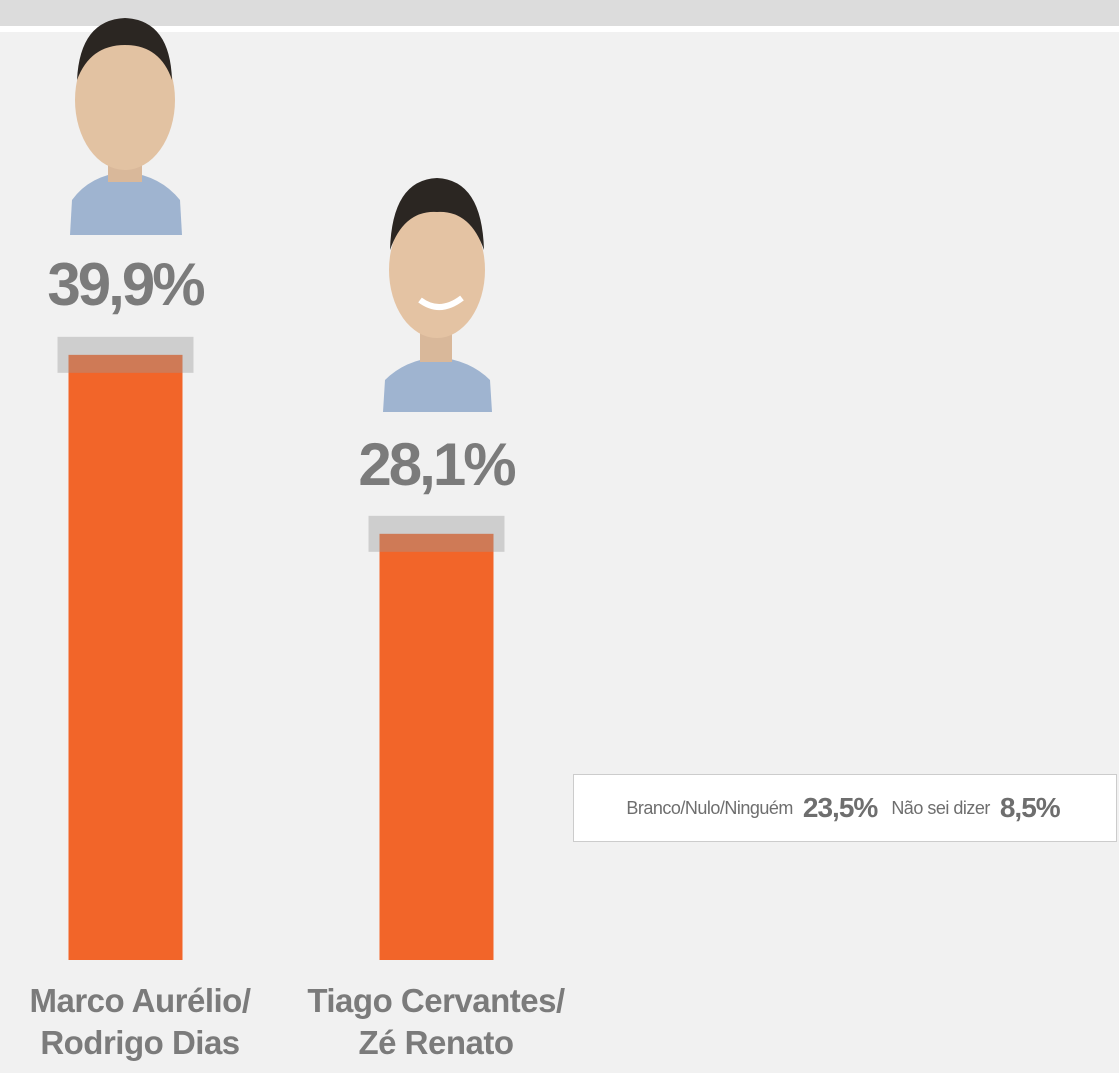 This screenshot has height=1073, width=1119. I want to click on category-label: Marco Aurélio/ Rodrigo Dias, so click(140, 1021).